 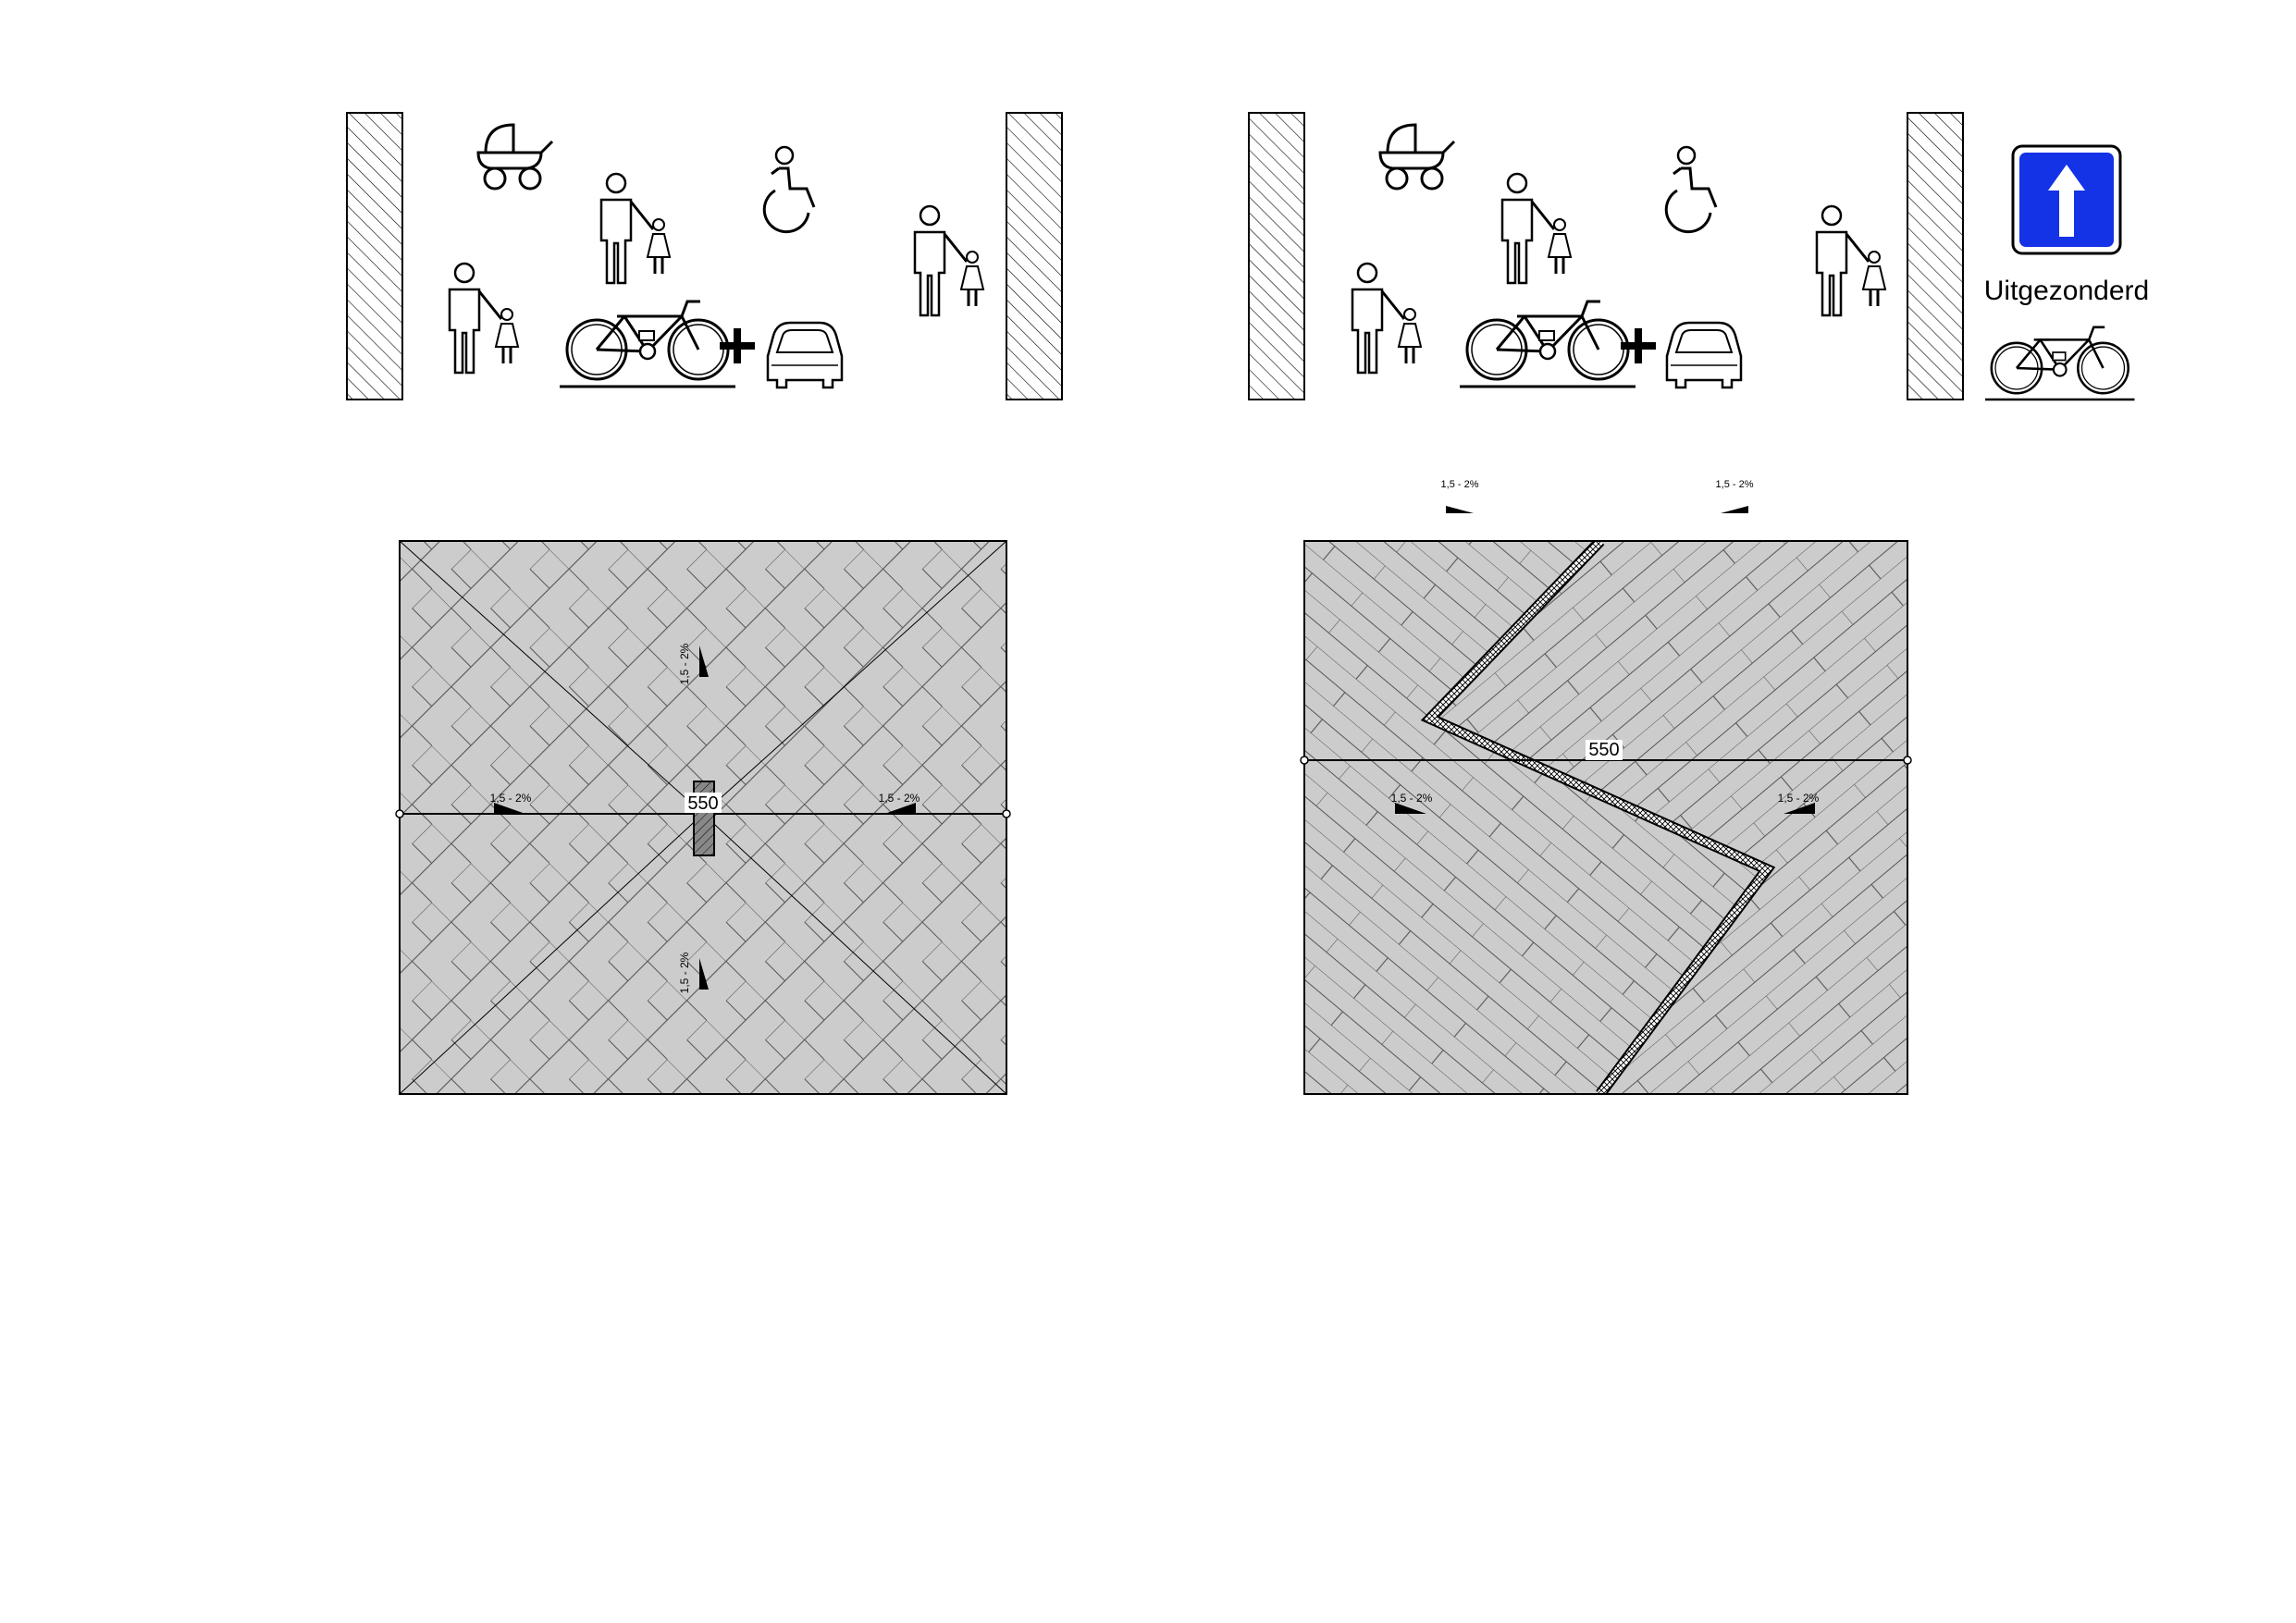 I want to click on slope-label-top: 1,5 - 2%, so click(x=684, y=663).